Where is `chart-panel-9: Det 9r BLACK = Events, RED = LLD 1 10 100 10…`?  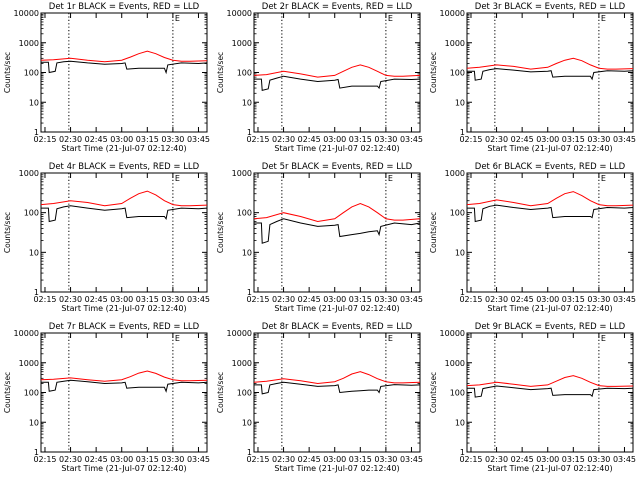 chart-panel-9: Det 9r BLACK = Events, RED = LLD 1 10 100 10… is located at coordinates (532, 397).